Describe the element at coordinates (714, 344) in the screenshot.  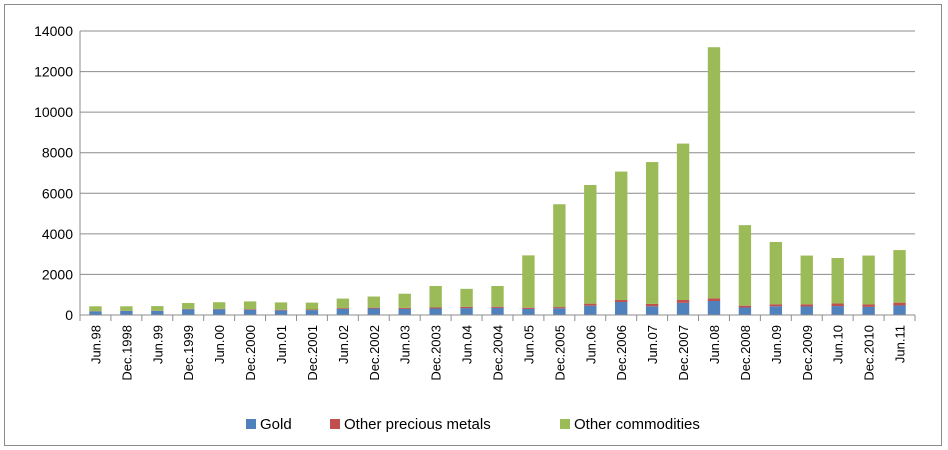
I see `x-tick-label: Jun.08` at that location.